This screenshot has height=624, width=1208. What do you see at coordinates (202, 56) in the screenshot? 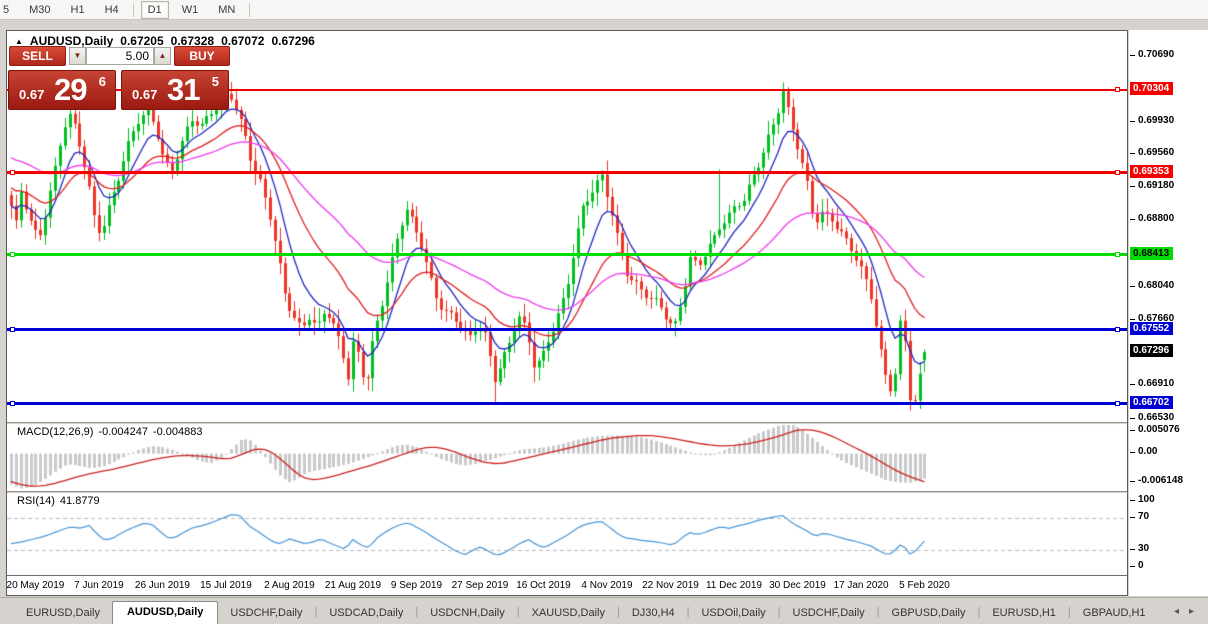
I see `buy-button: BUY` at bounding box center [202, 56].